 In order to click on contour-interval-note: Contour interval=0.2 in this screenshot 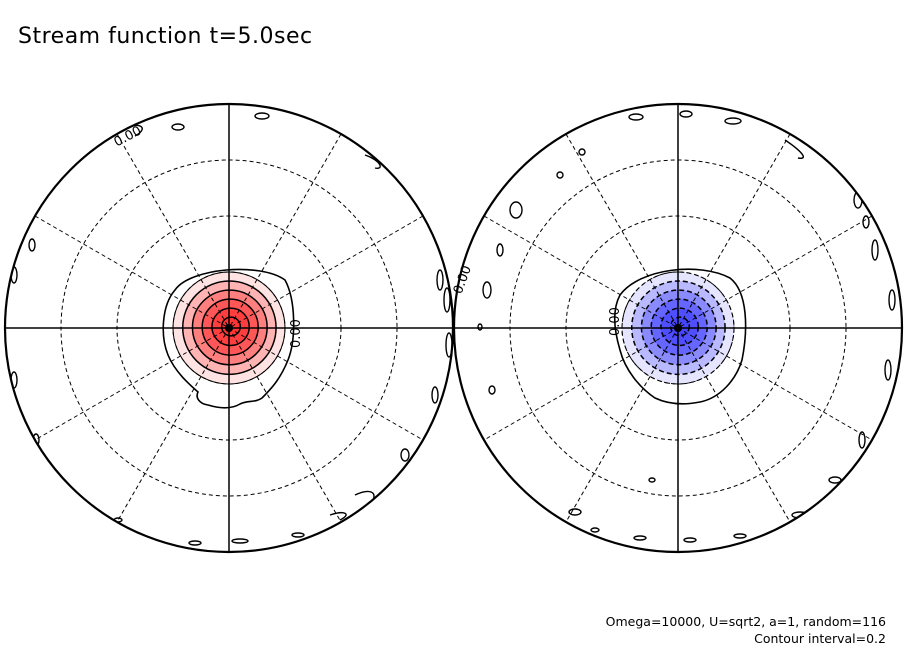, I will do `click(820, 638)`.